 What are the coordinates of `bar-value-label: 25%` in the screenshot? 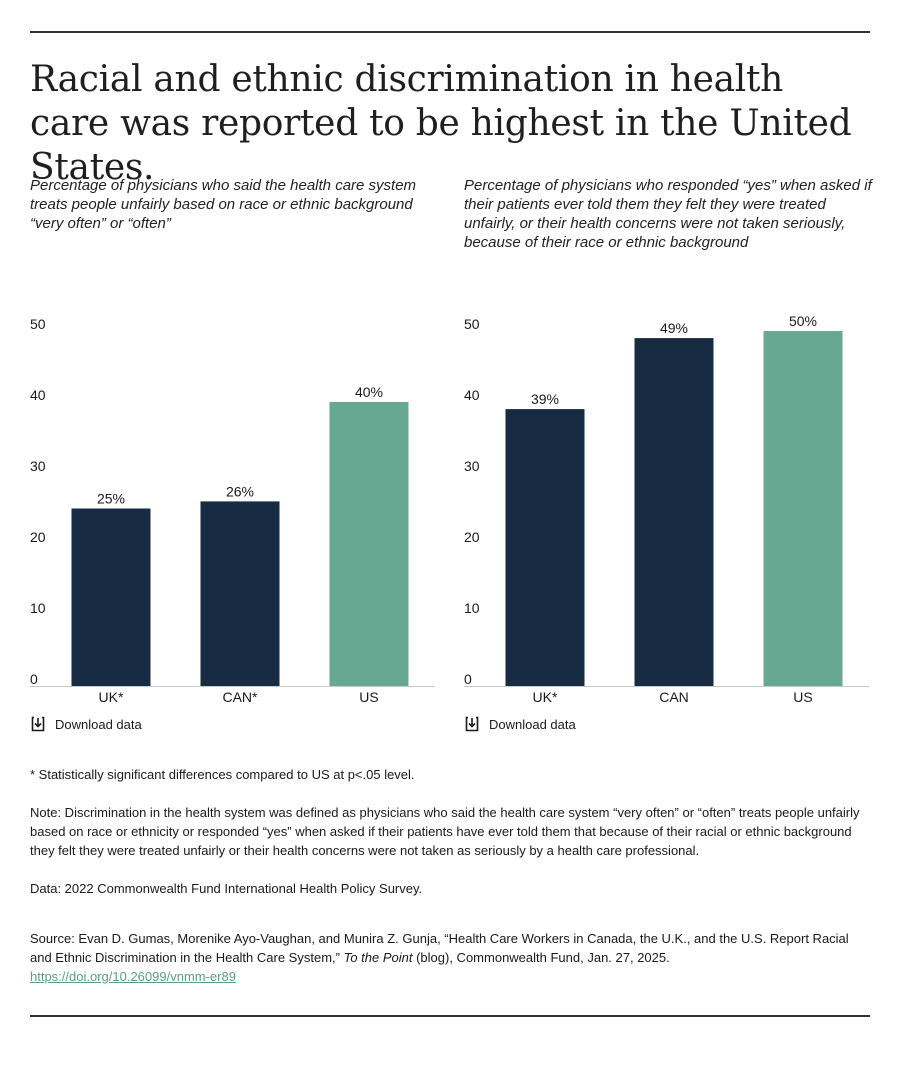 It's located at (111, 499).